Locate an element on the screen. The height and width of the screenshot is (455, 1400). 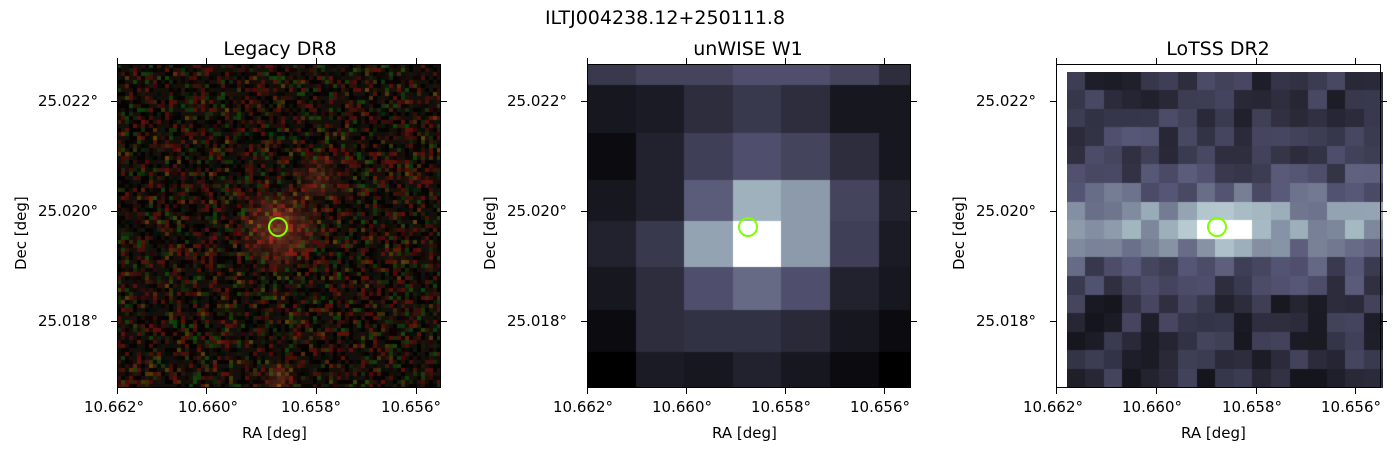
panel-title: Legacy DR8 is located at coordinates (280, 49).